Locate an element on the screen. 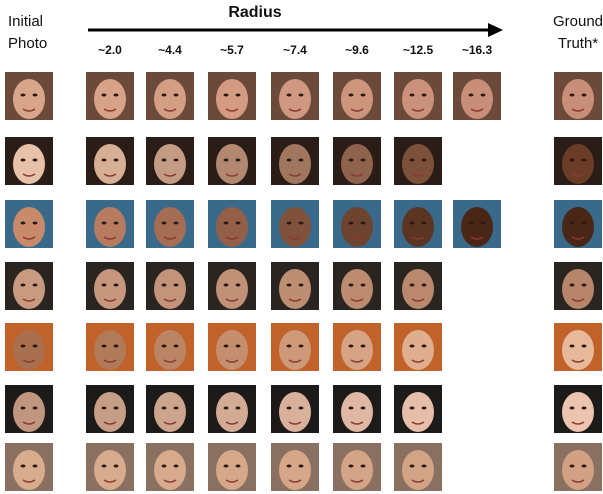 Image resolution: width=603 pixels, height=494 pixels. radius-label: ~12.5 is located at coordinates (418, 50).